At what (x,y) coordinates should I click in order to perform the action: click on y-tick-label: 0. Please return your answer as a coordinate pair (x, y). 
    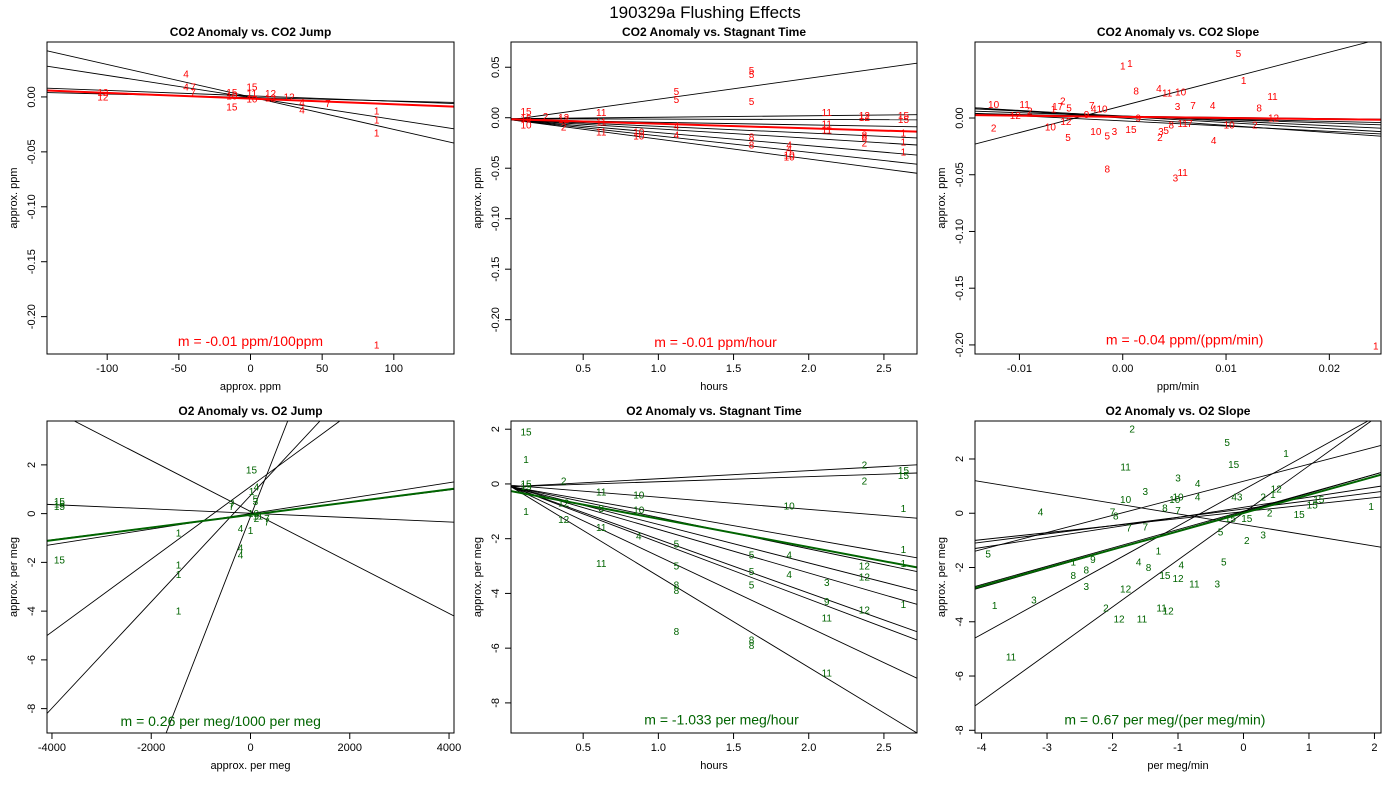
    Looking at the image, I should click on (960, 513).